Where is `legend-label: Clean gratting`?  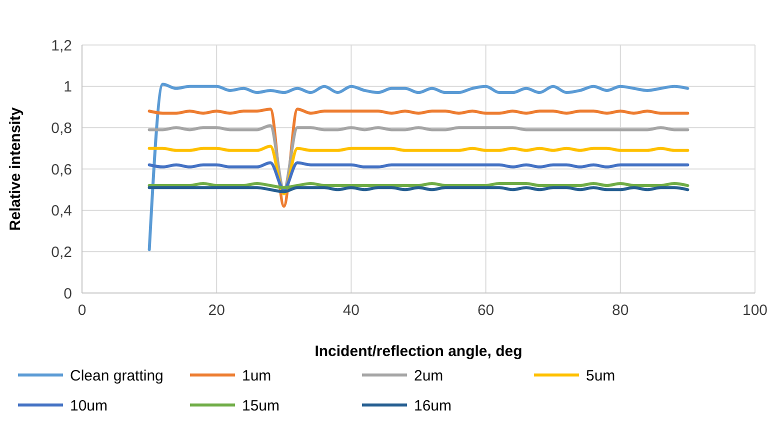
legend-label: Clean gratting is located at coordinates (117, 375).